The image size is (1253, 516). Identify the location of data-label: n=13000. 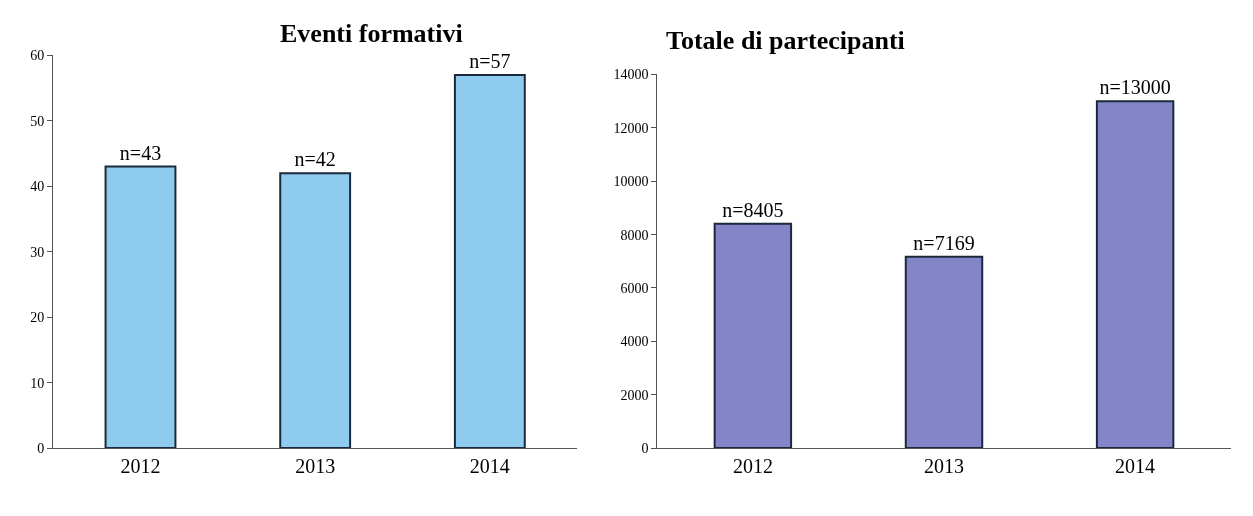
(1135, 87).